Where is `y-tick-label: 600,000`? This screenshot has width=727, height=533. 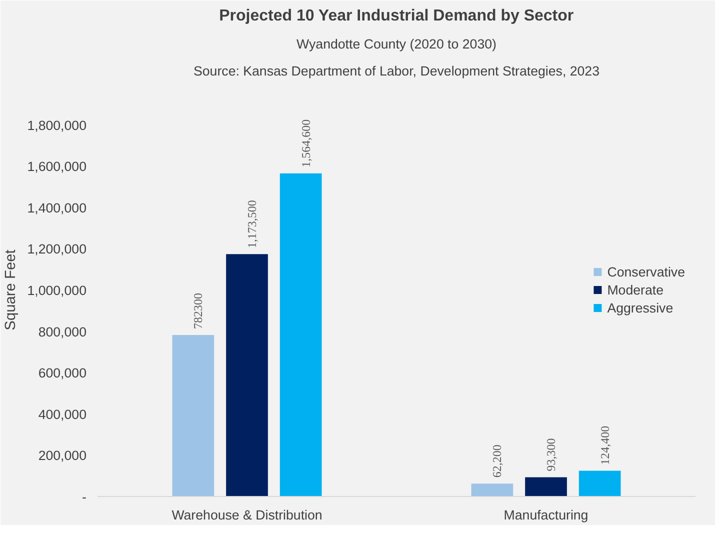 y-tick-label: 600,000 is located at coordinates (62, 373).